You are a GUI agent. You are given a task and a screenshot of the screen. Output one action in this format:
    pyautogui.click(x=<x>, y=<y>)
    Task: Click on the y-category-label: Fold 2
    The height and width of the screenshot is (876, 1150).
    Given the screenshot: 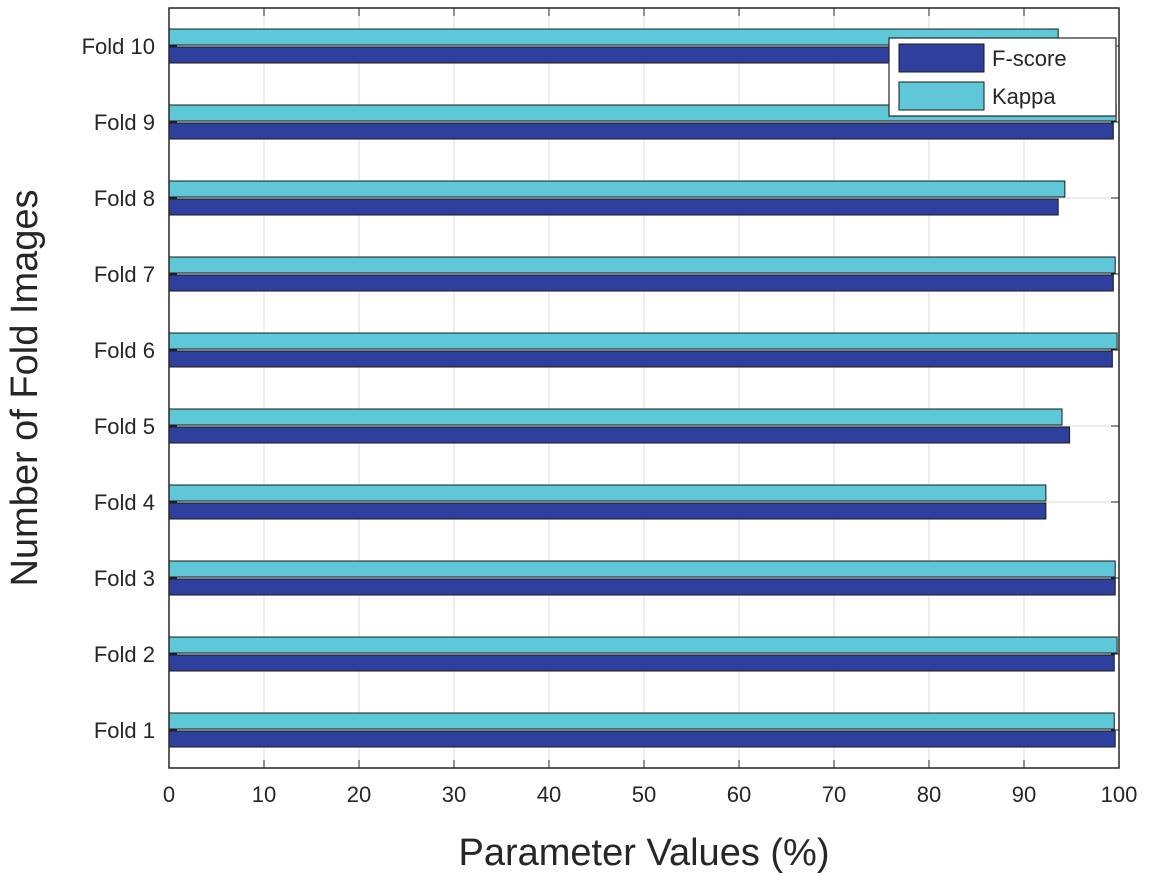 What is the action you would take?
    pyautogui.click(x=124, y=654)
    